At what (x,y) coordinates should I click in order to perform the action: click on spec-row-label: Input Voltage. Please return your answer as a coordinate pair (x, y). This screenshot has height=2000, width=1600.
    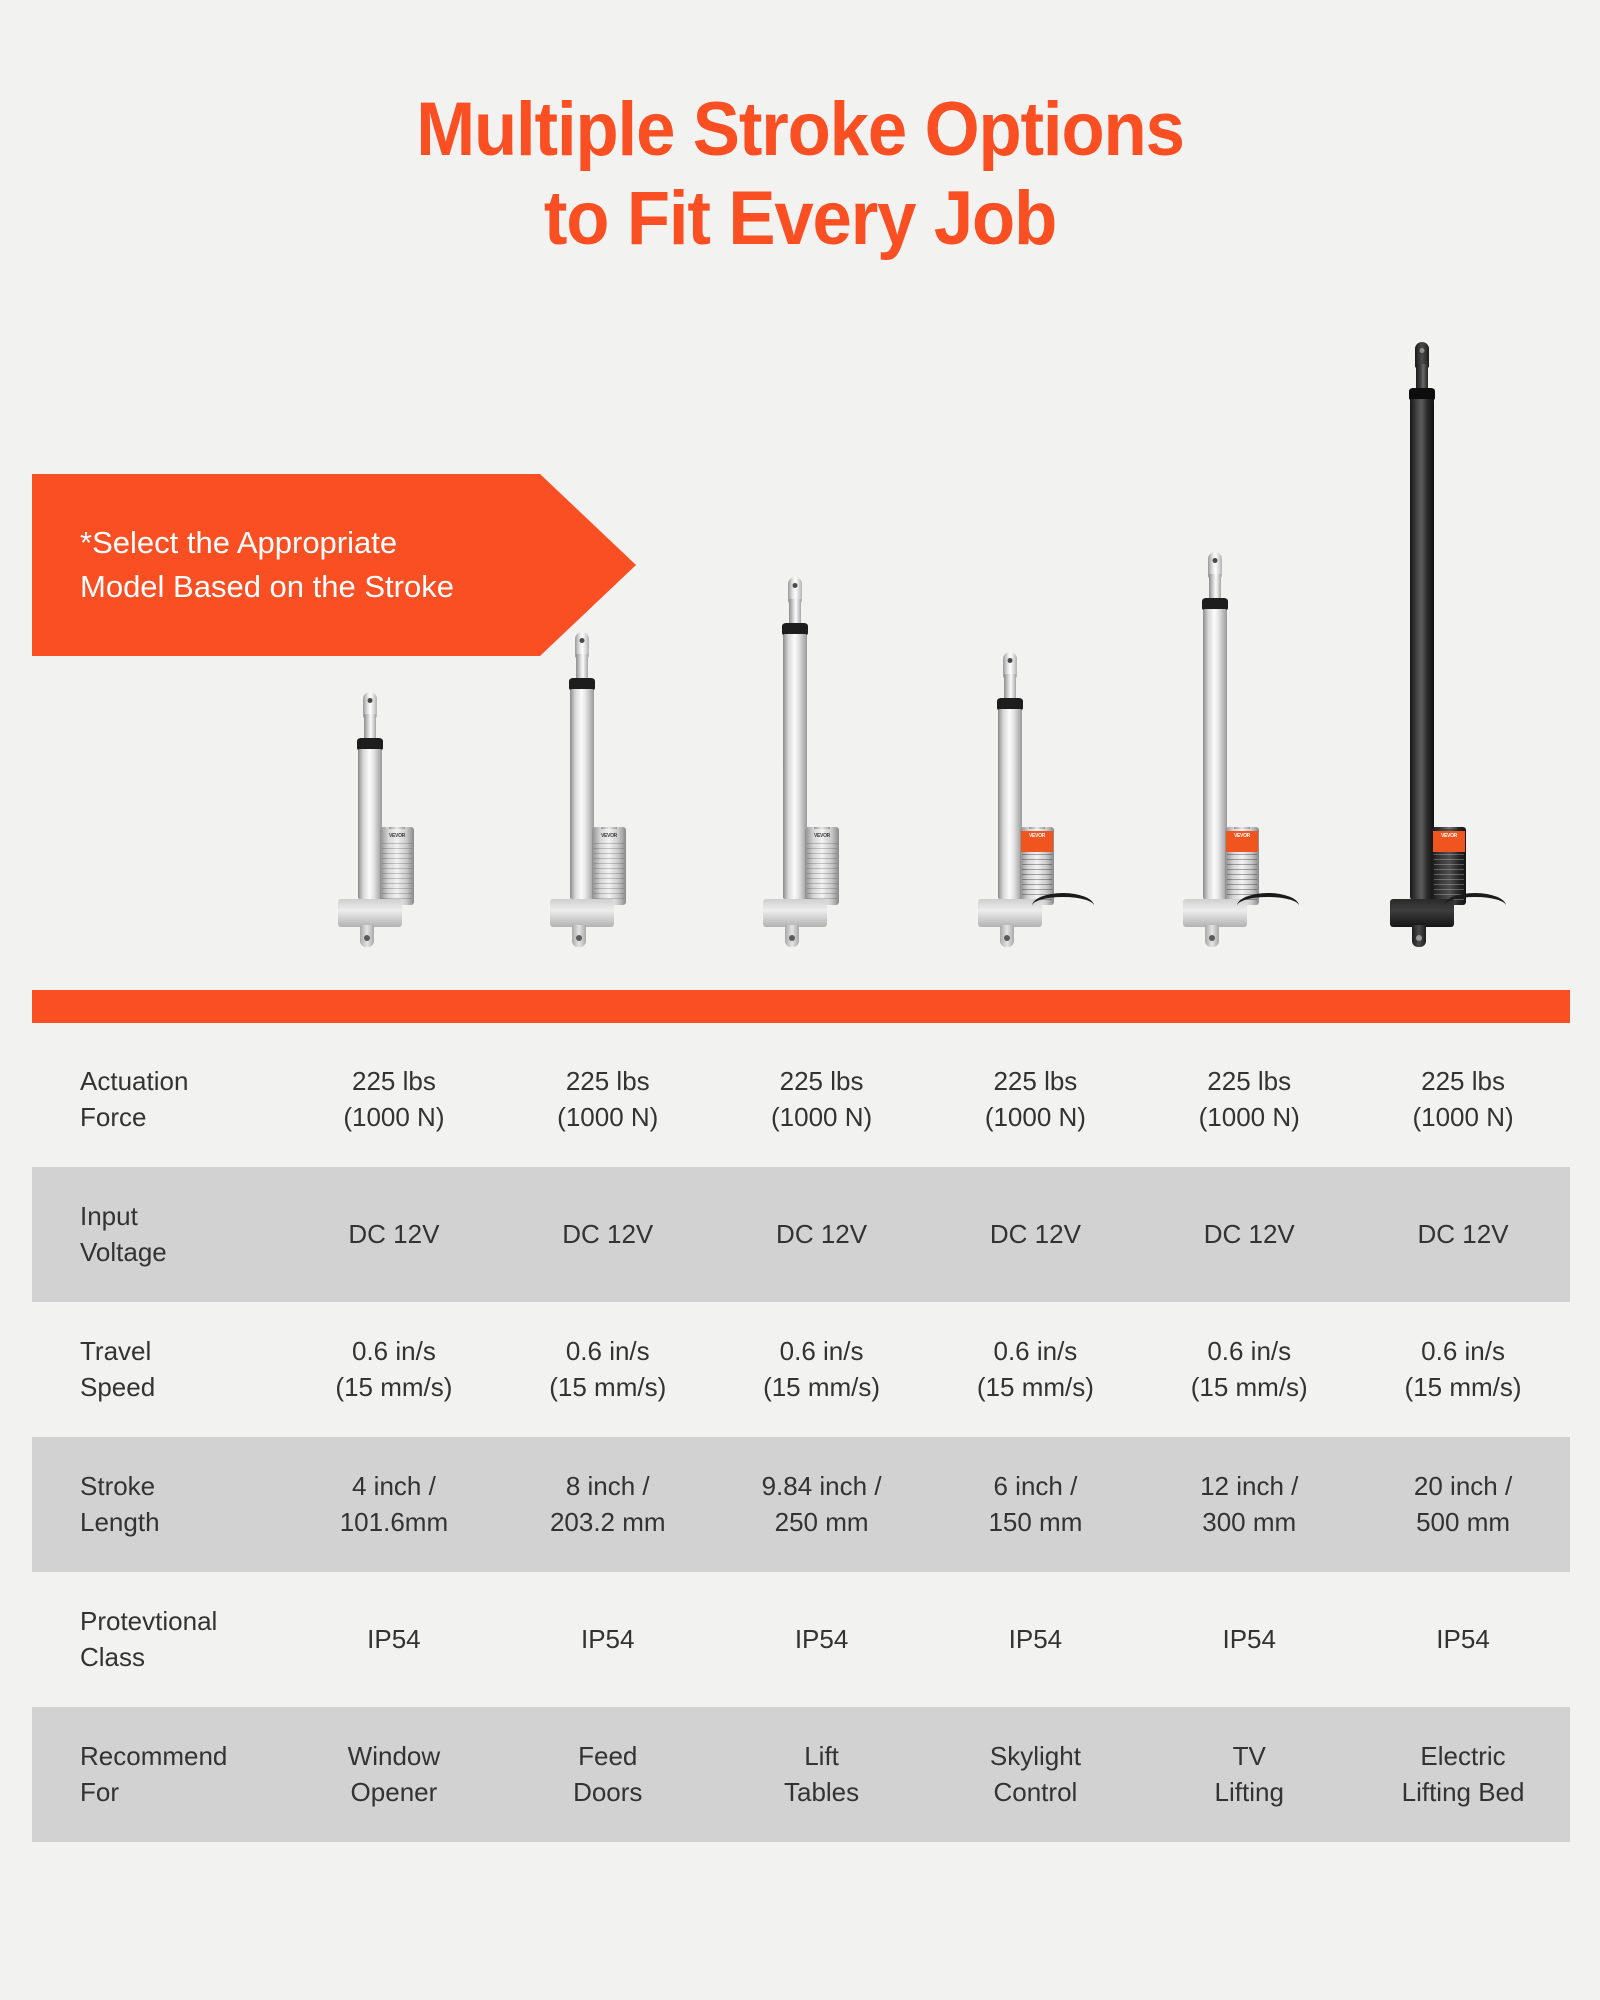
    Looking at the image, I should click on (123, 1234).